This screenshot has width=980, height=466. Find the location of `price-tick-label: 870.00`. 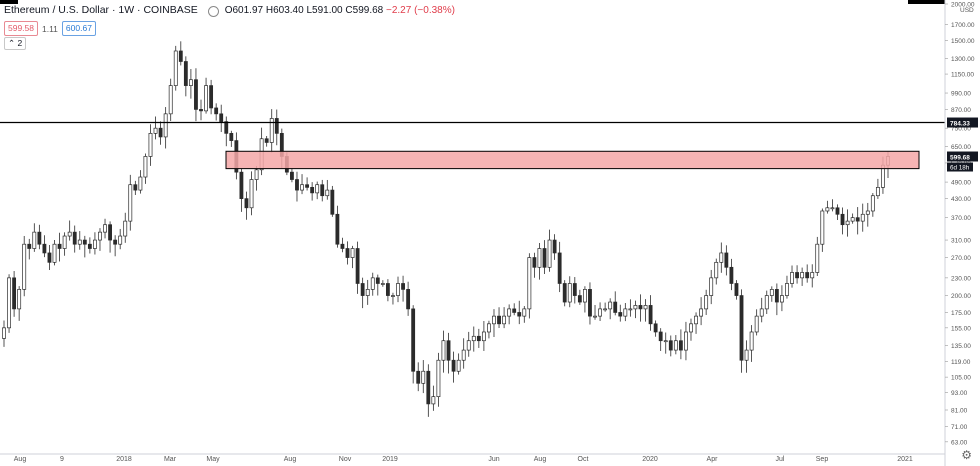

price-tick-label: 870.00 is located at coordinates (961, 110).